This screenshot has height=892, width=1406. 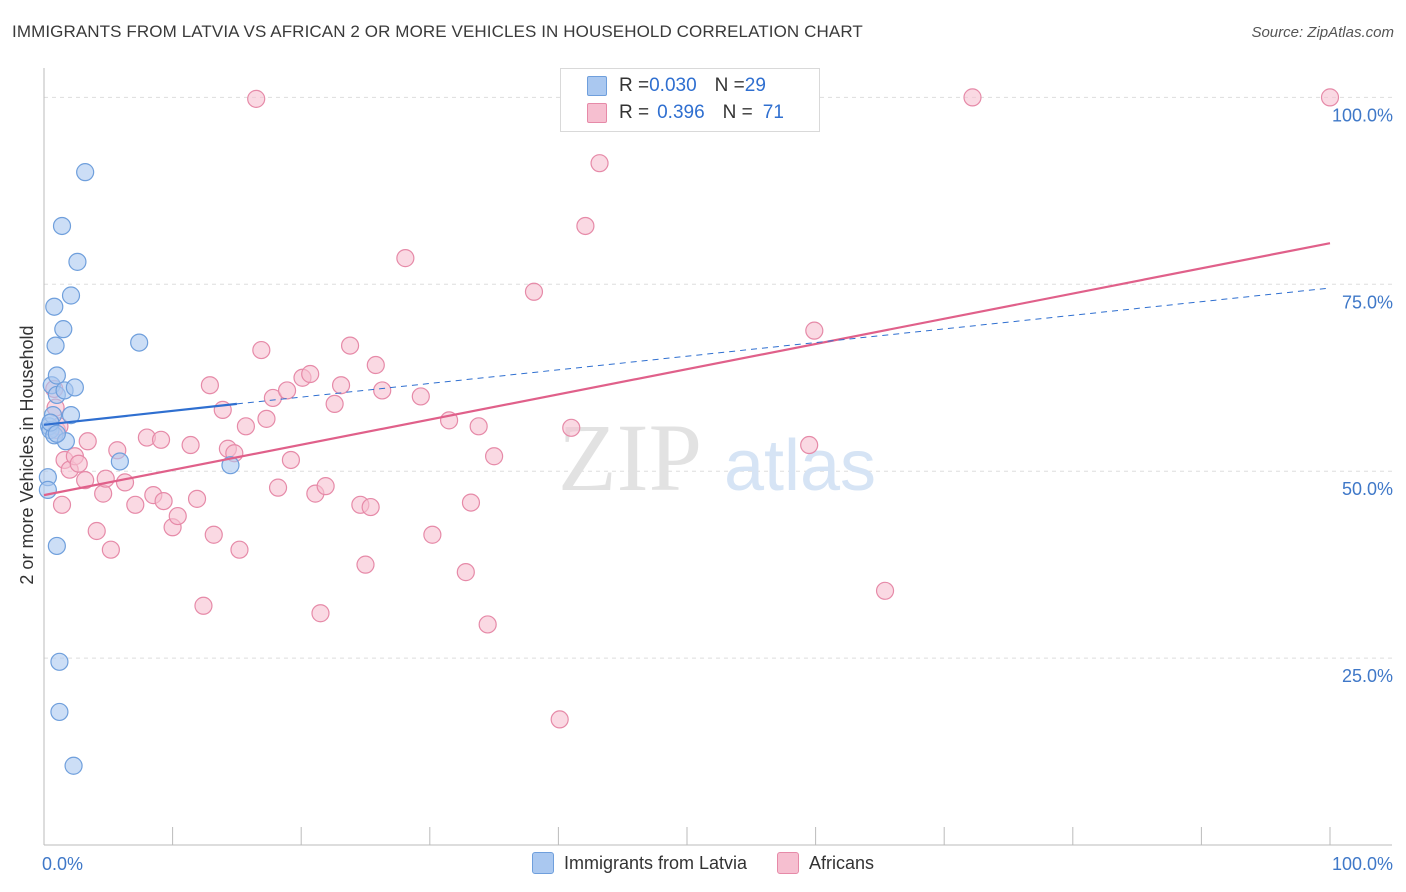 I want to click on watermark: ZIP atlas, so click(x=717, y=457).